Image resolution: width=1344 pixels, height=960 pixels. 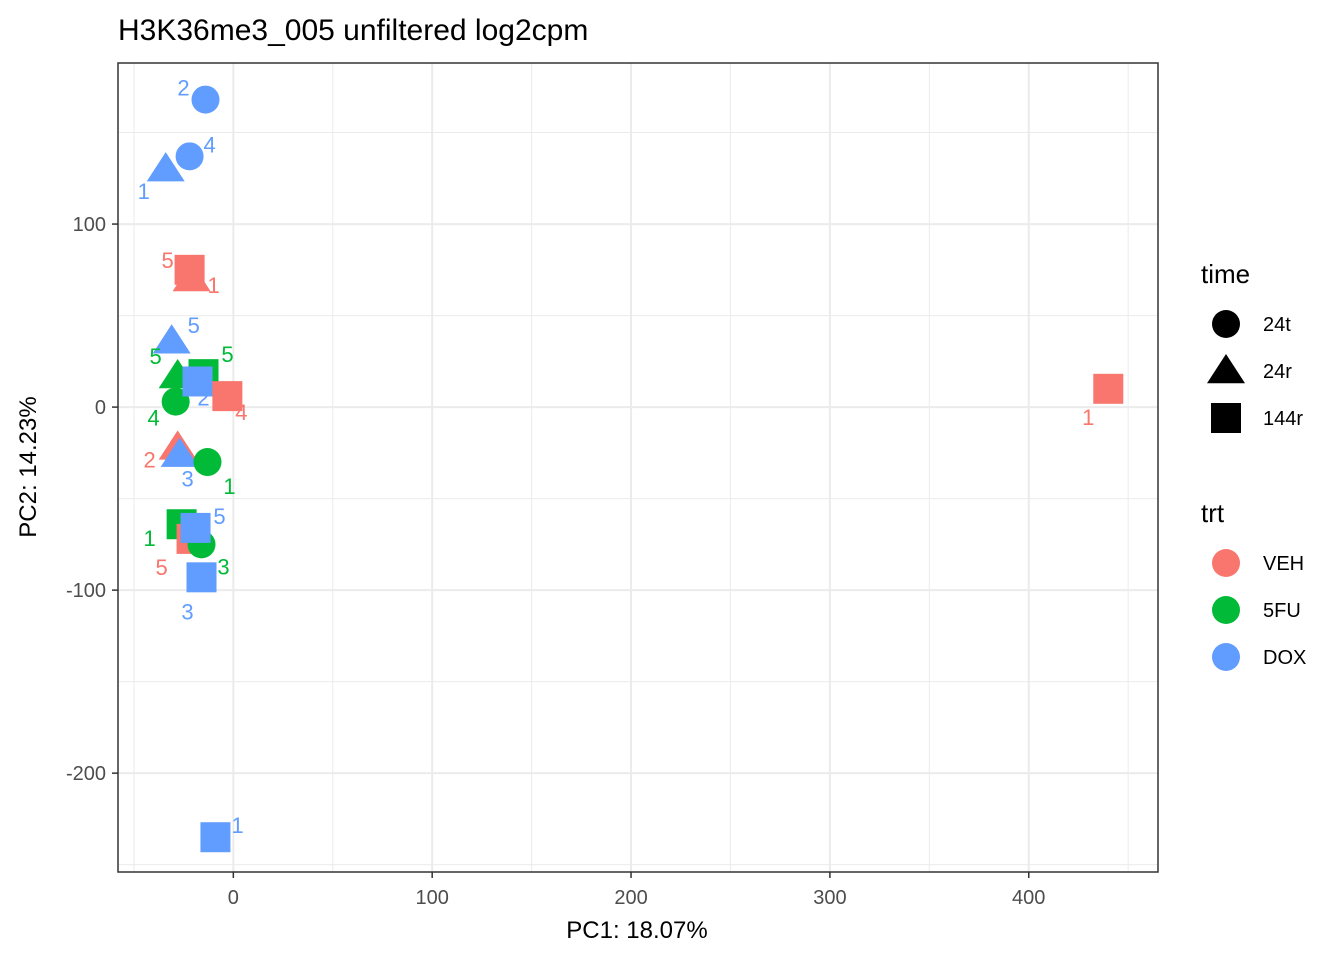 What do you see at coordinates (1277, 372) in the screenshot?
I see `legend-label: 24r` at bounding box center [1277, 372].